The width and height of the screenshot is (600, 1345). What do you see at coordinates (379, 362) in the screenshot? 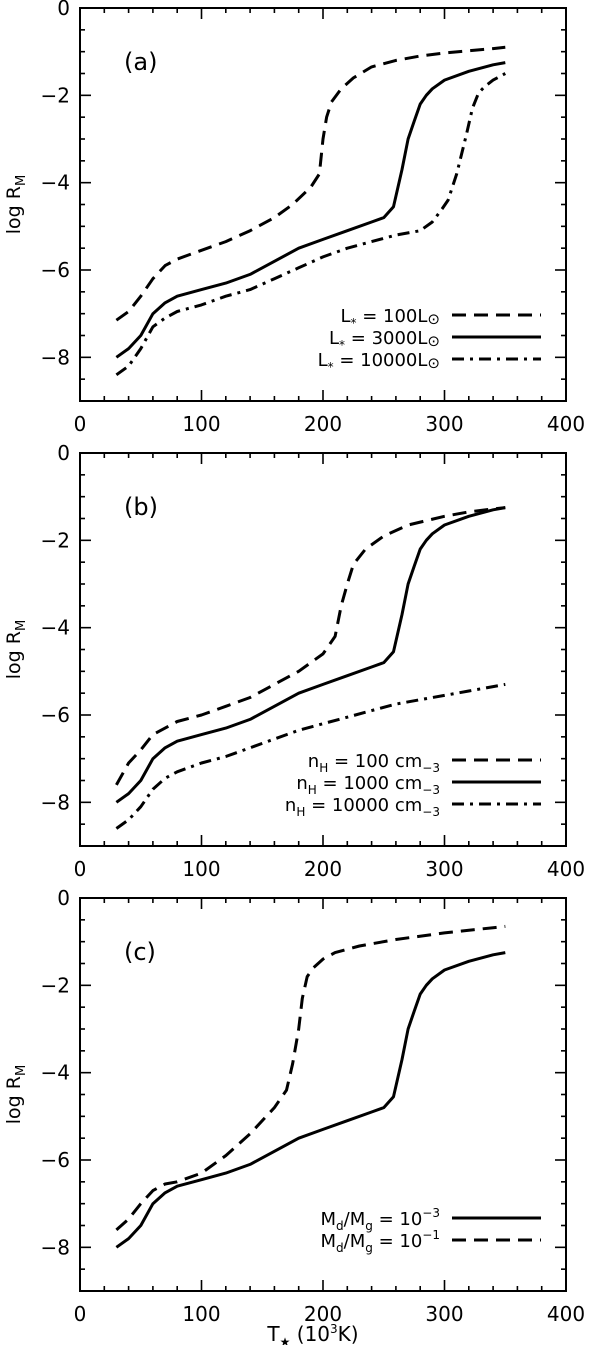
I see `legend-label: L* = 10000L⊙` at bounding box center [379, 362].